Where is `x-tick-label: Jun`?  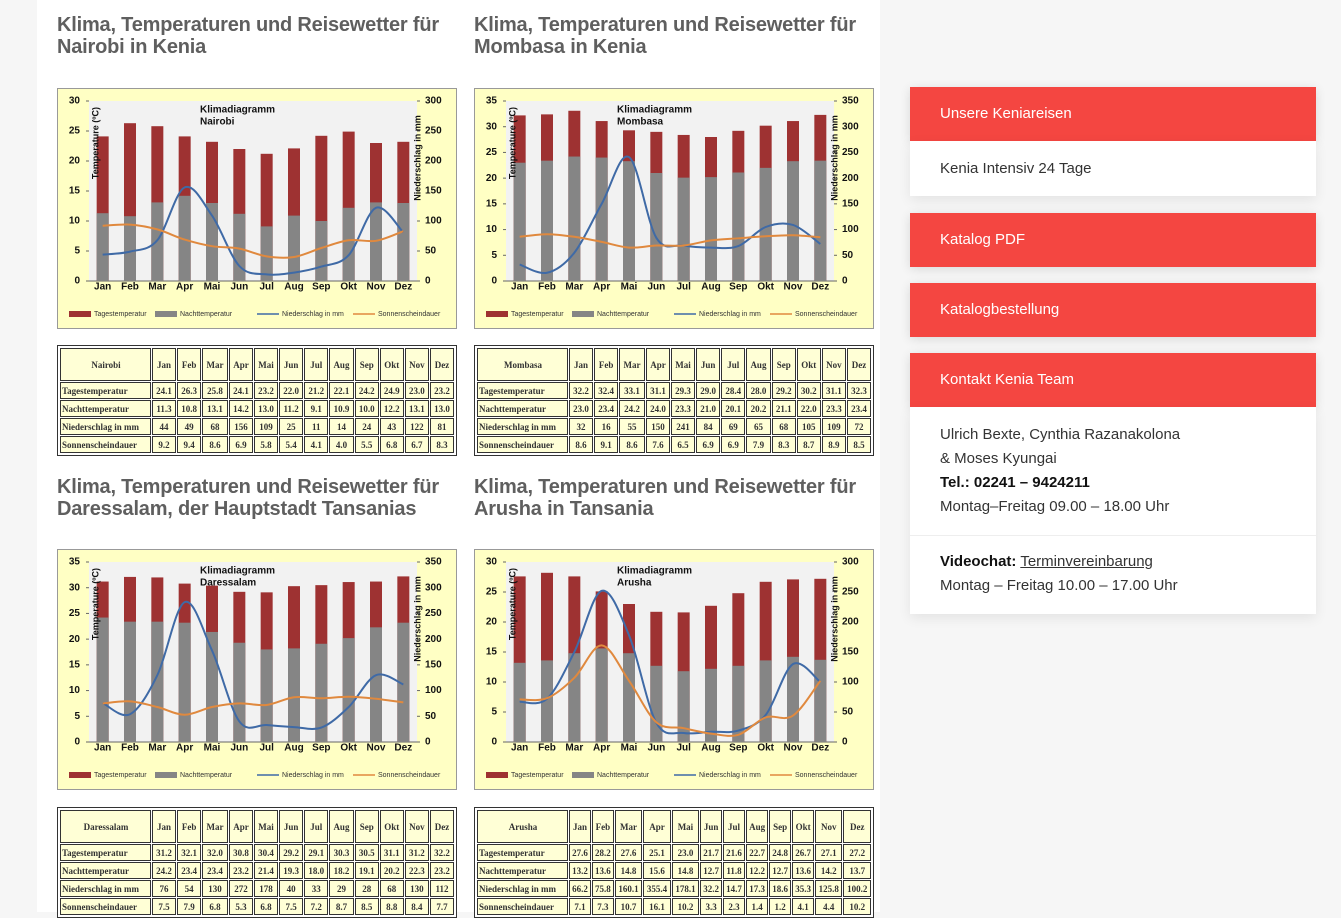
x-tick-label: Jun is located at coordinates (656, 748).